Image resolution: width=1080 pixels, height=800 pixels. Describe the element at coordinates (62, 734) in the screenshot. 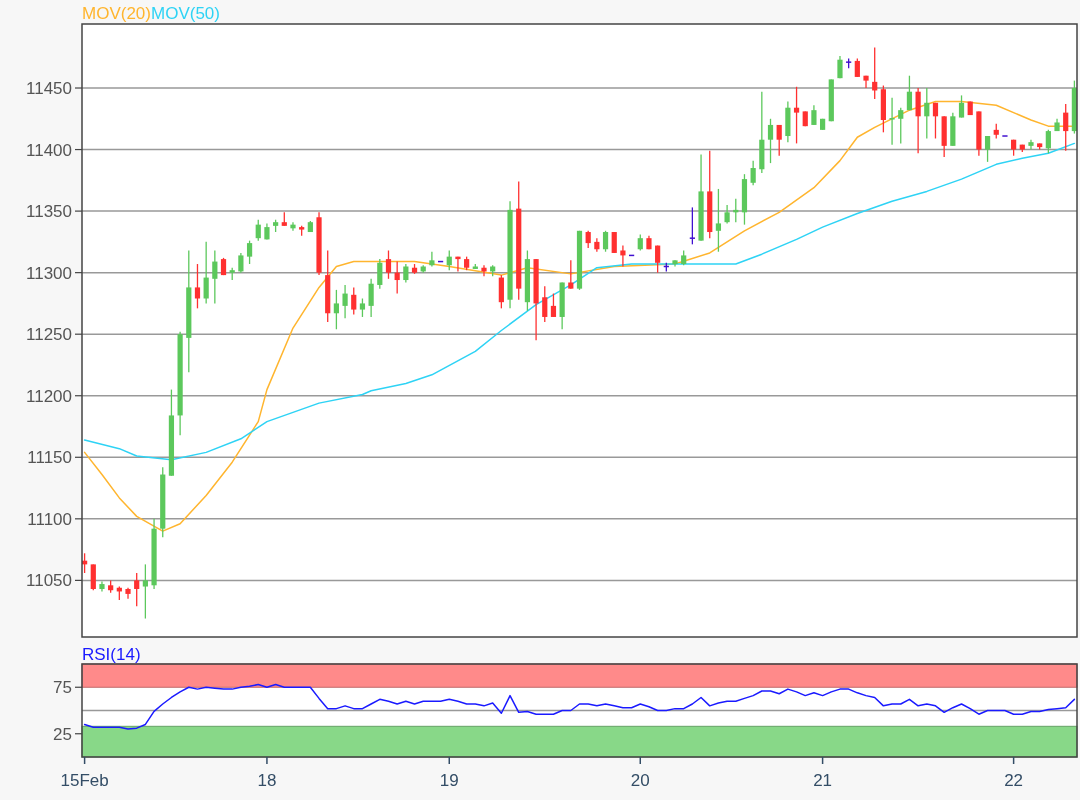

I see `y-tick-label: 25` at that location.